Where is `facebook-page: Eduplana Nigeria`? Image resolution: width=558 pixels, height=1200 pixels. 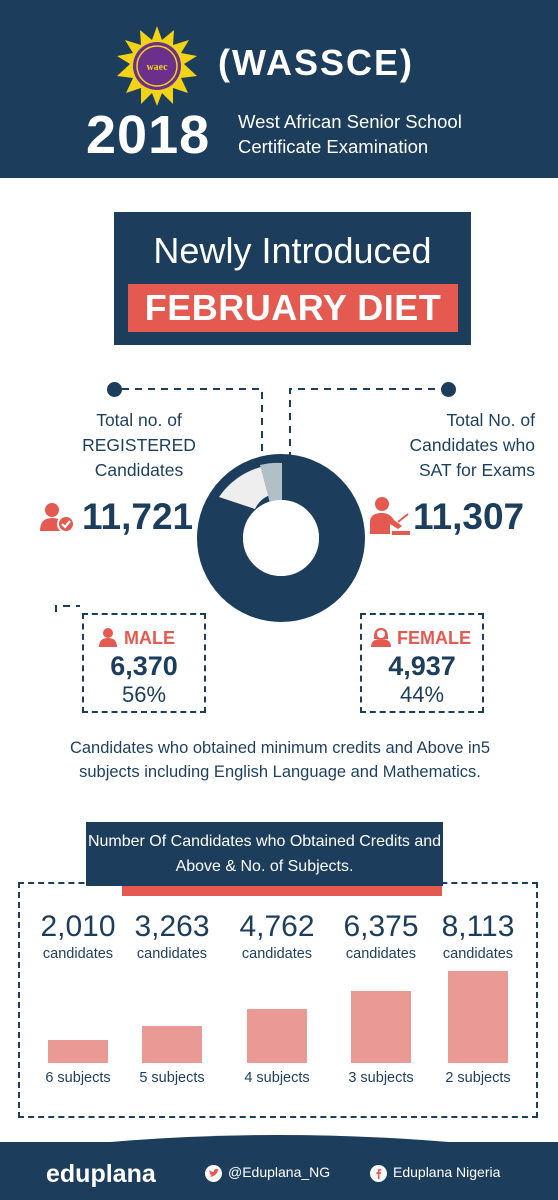
facebook-page: Eduplana Nigeria is located at coordinates (447, 1172).